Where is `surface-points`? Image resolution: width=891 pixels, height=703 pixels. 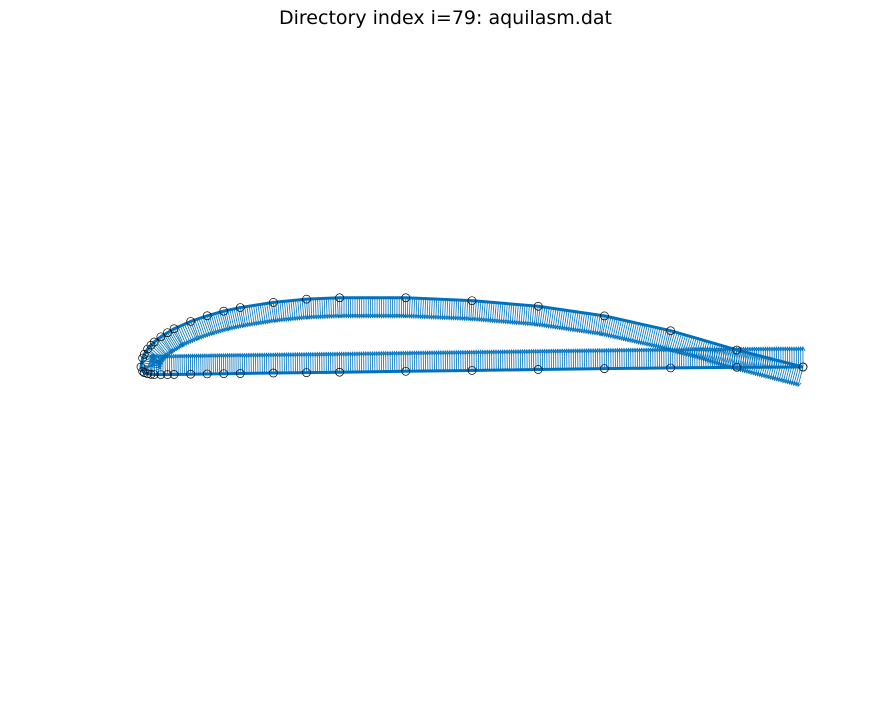
surface-points is located at coordinates (472, 336).